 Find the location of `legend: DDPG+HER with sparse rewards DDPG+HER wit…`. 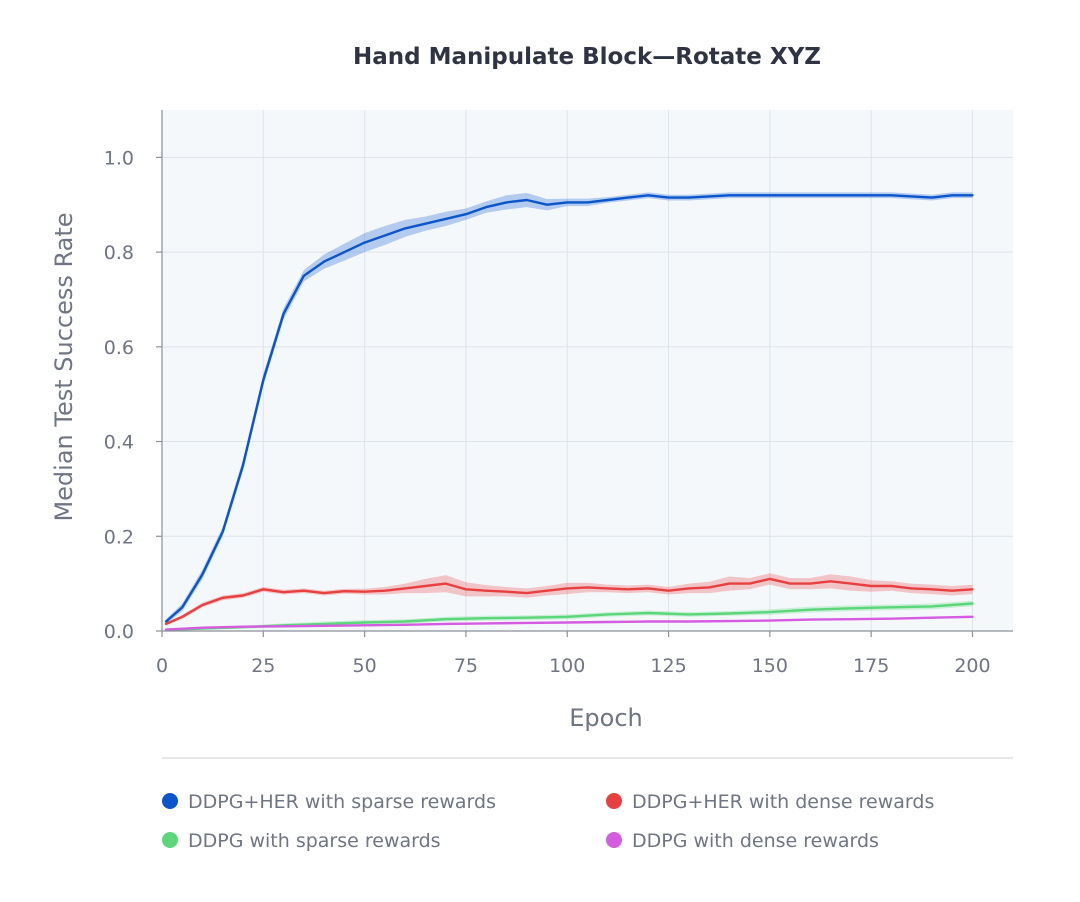

legend: DDPG+HER with sparse rewards DDPG+HER wit… is located at coordinates (548, 821).